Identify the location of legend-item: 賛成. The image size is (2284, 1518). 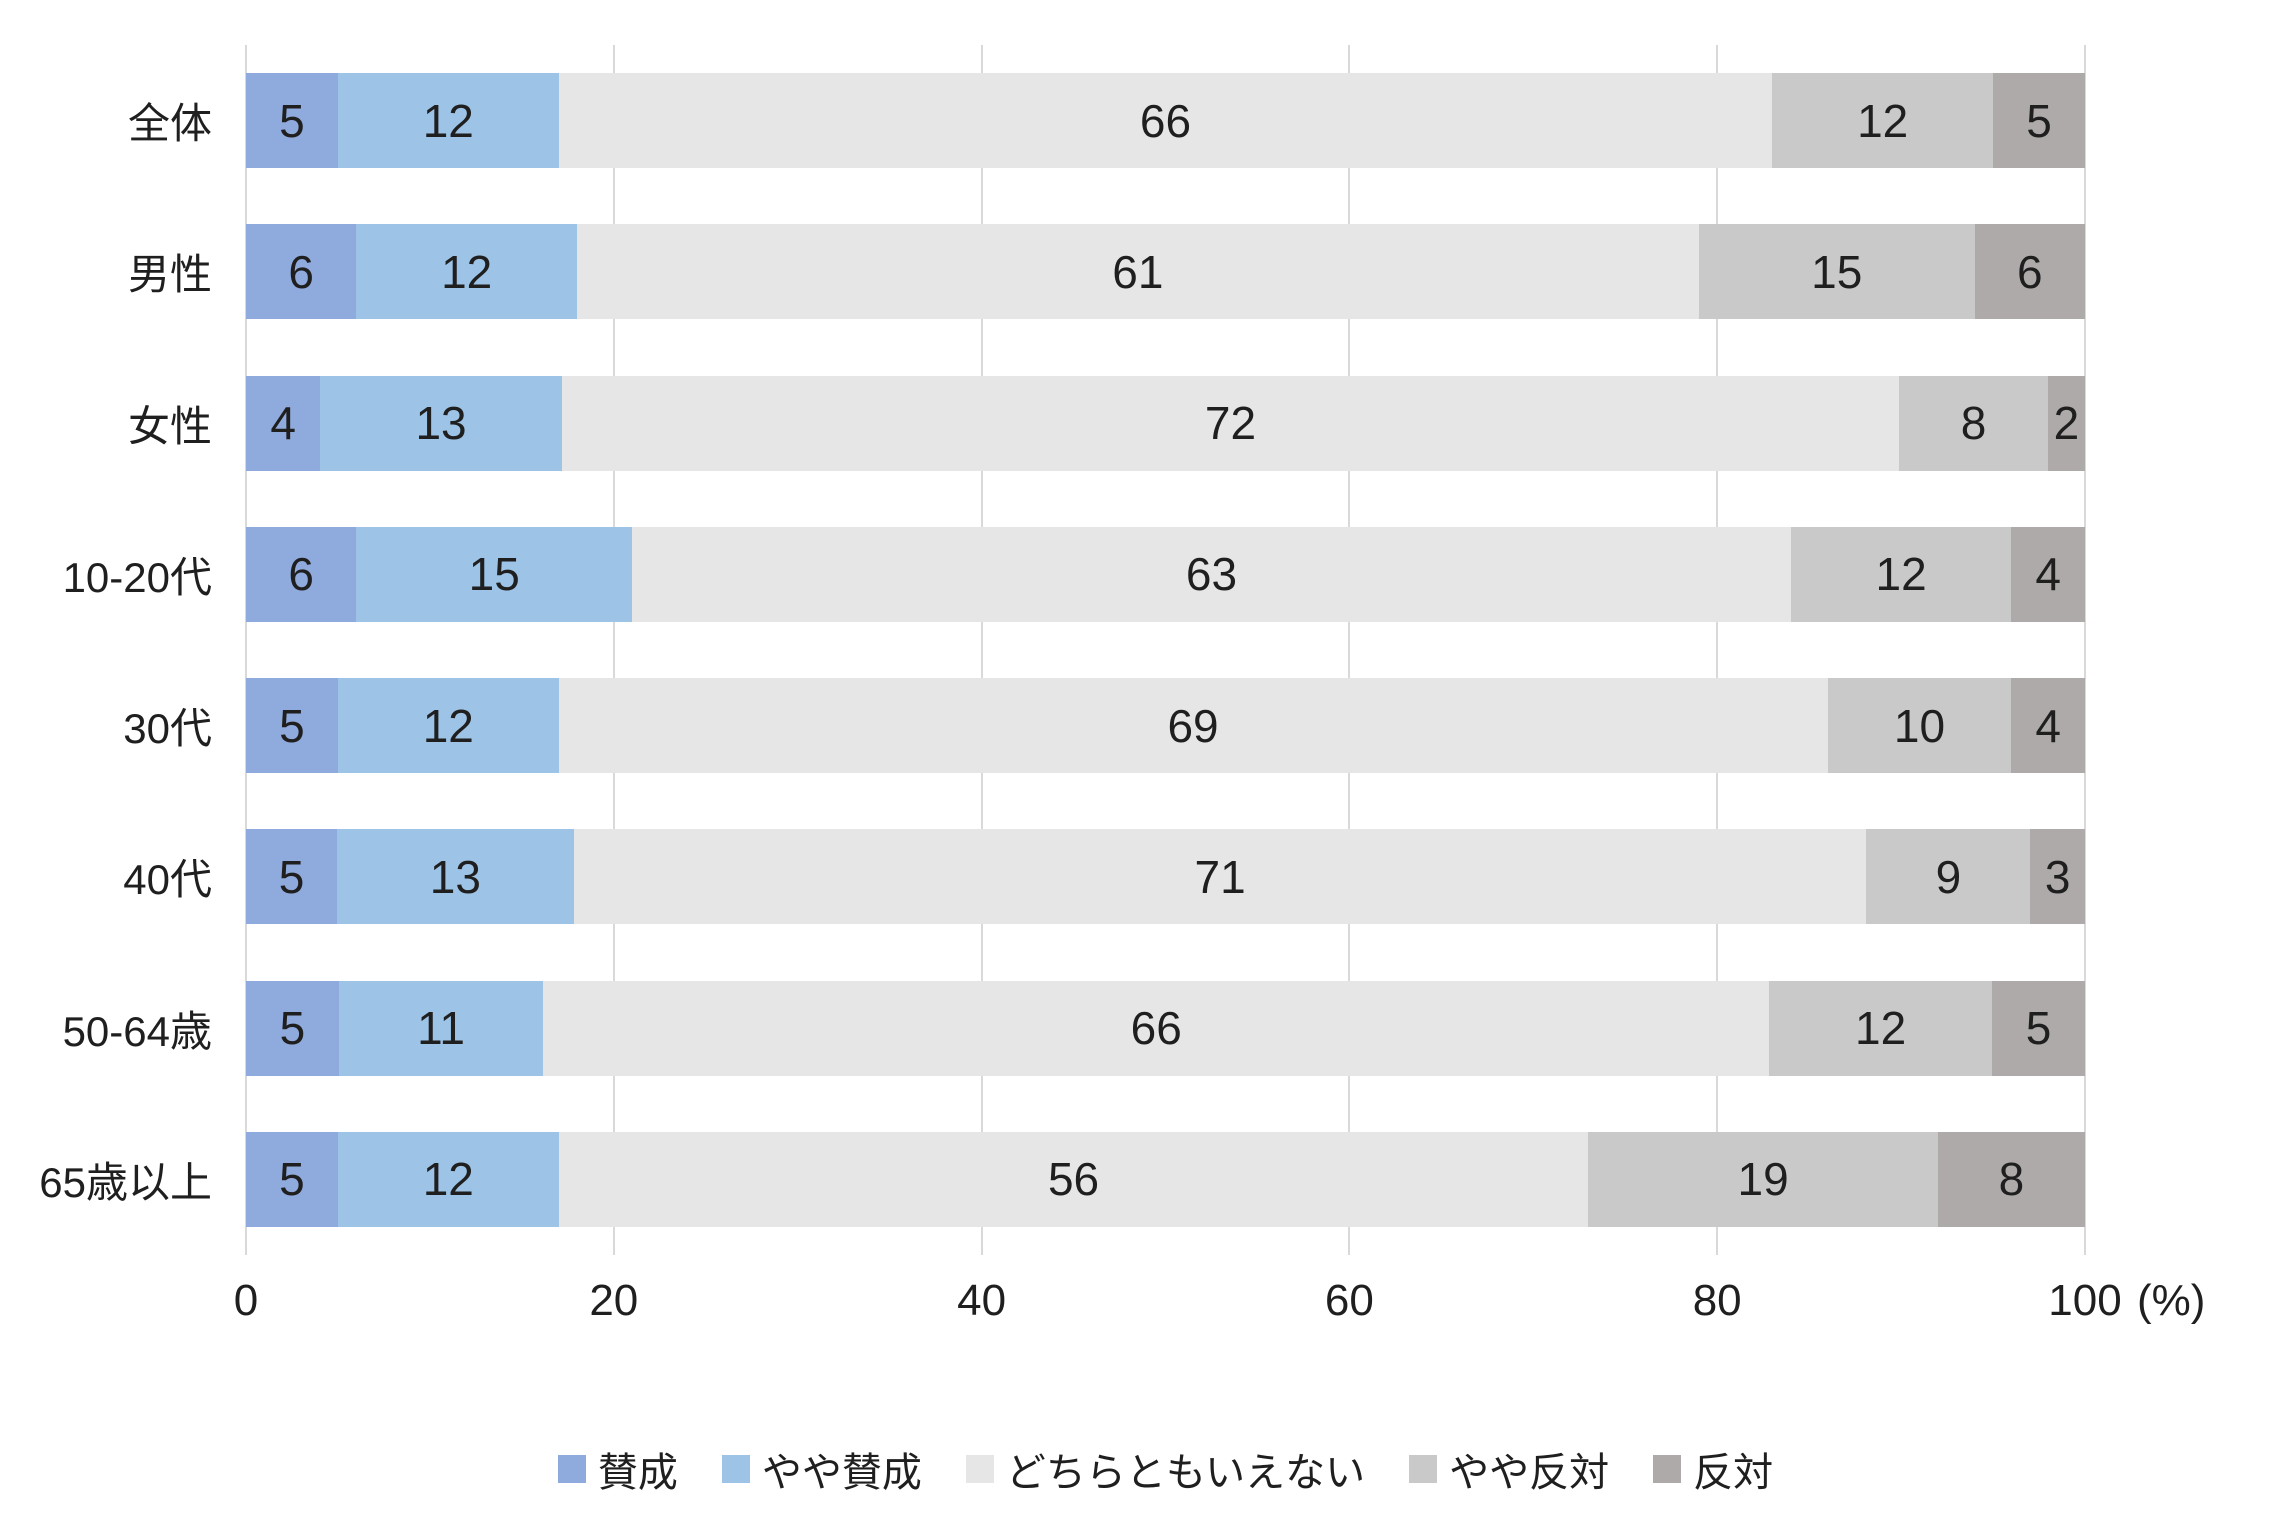
(617, 1469).